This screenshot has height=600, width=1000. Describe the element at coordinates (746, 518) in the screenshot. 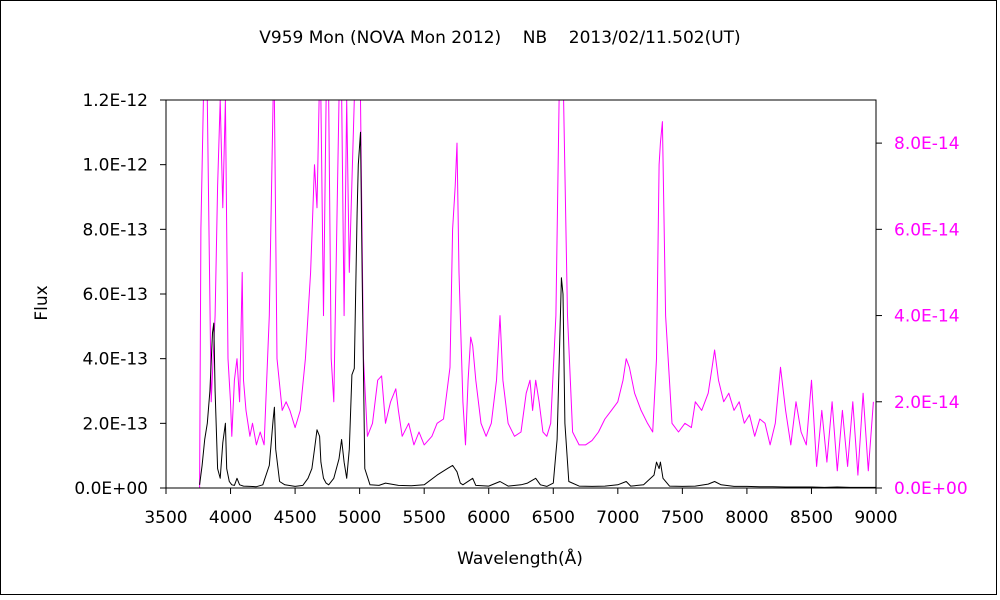

I see `x-tick-label: 8000` at that location.